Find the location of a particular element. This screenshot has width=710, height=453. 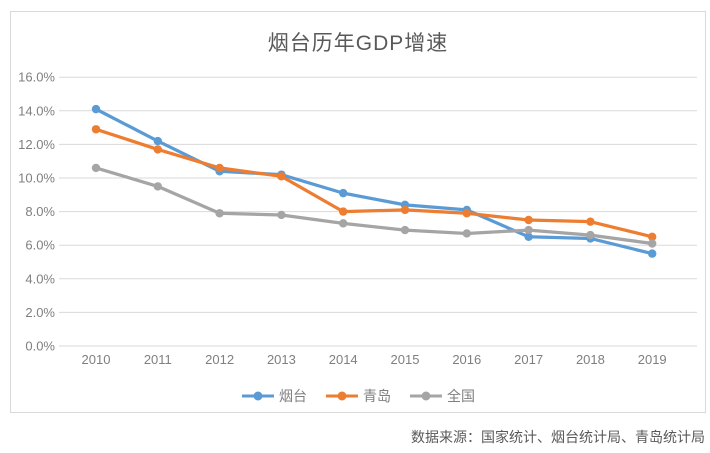

y-axis-tick-label: 16.0% is located at coordinates (36, 77).